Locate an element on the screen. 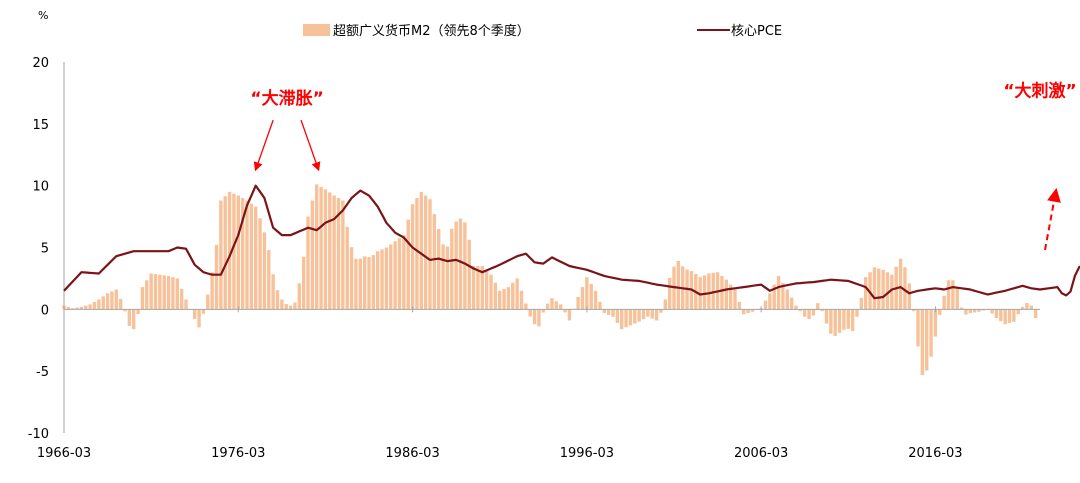 Image resolution: width=1080 pixels, height=483 pixels. y-tick-label: 10 is located at coordinates (40, 187).